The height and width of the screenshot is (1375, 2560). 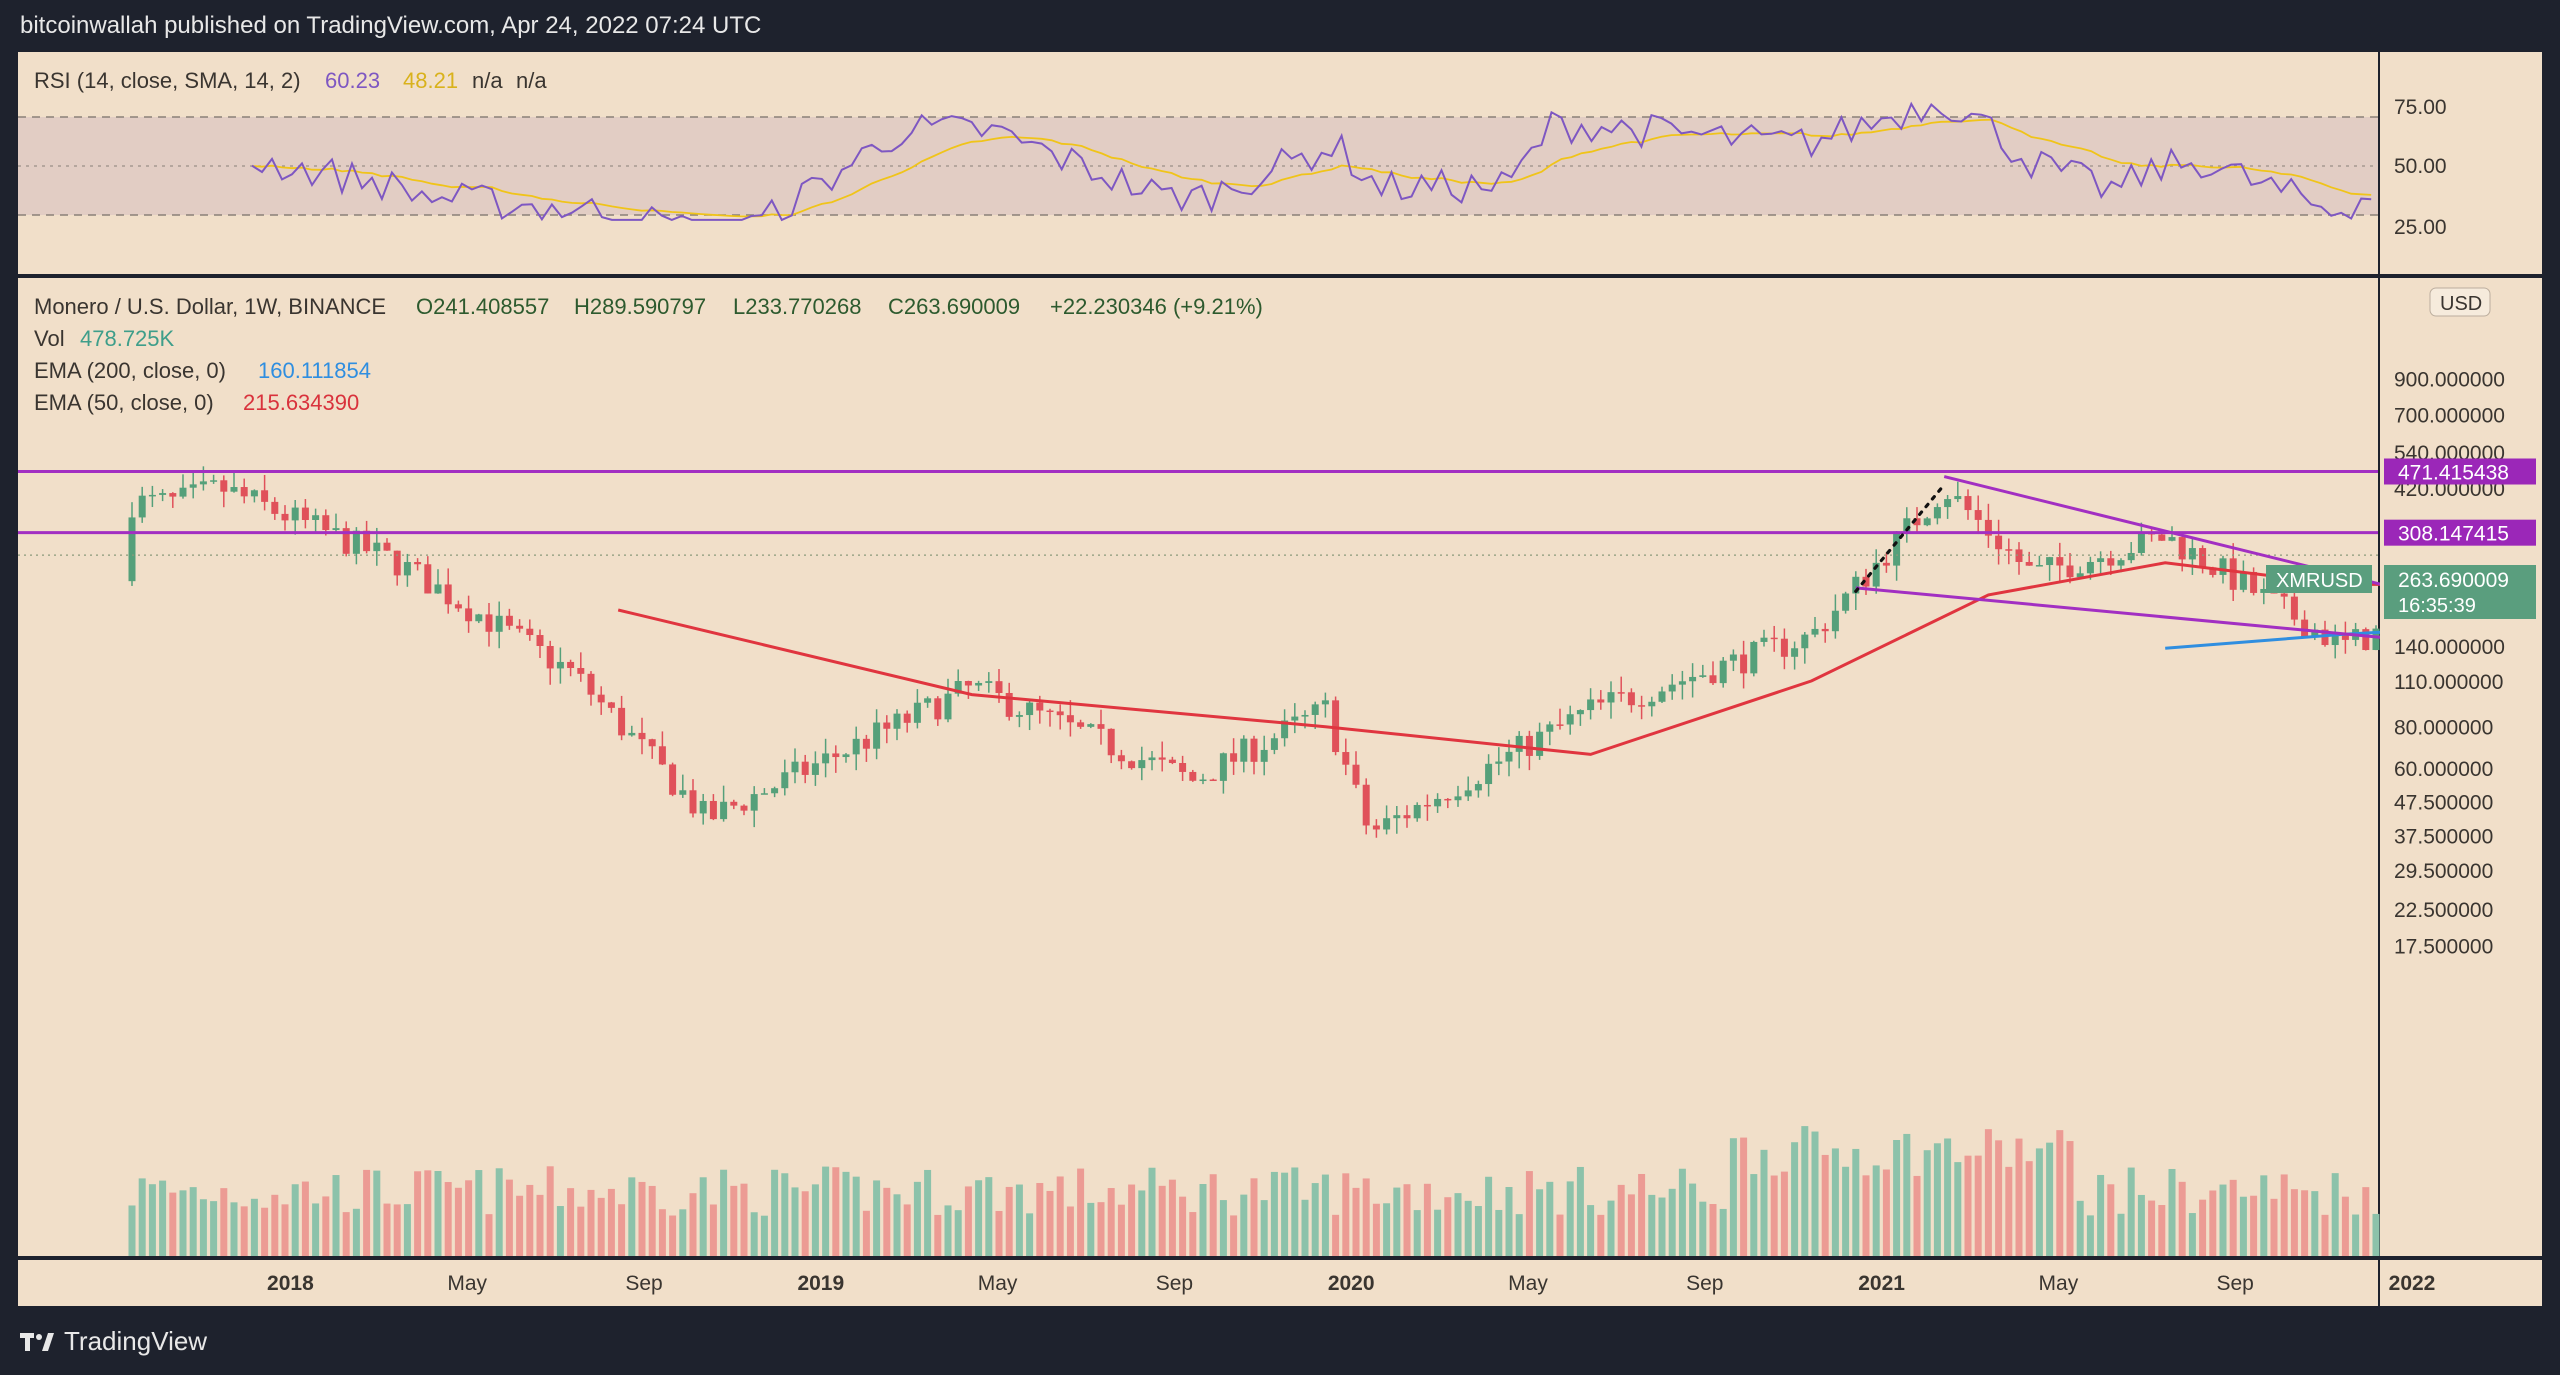 I want to click on rsi-axis, so click(x=2461, y=163).